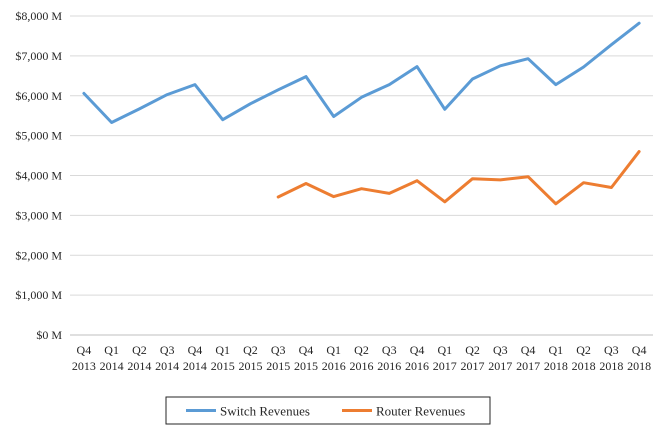 The width and height of the screenshot is (663, 430). What do you see at coordinates (417, 358) in the screenshot?
I see `x-tick-label: Q4 2016` at bounding box center [417, 358].